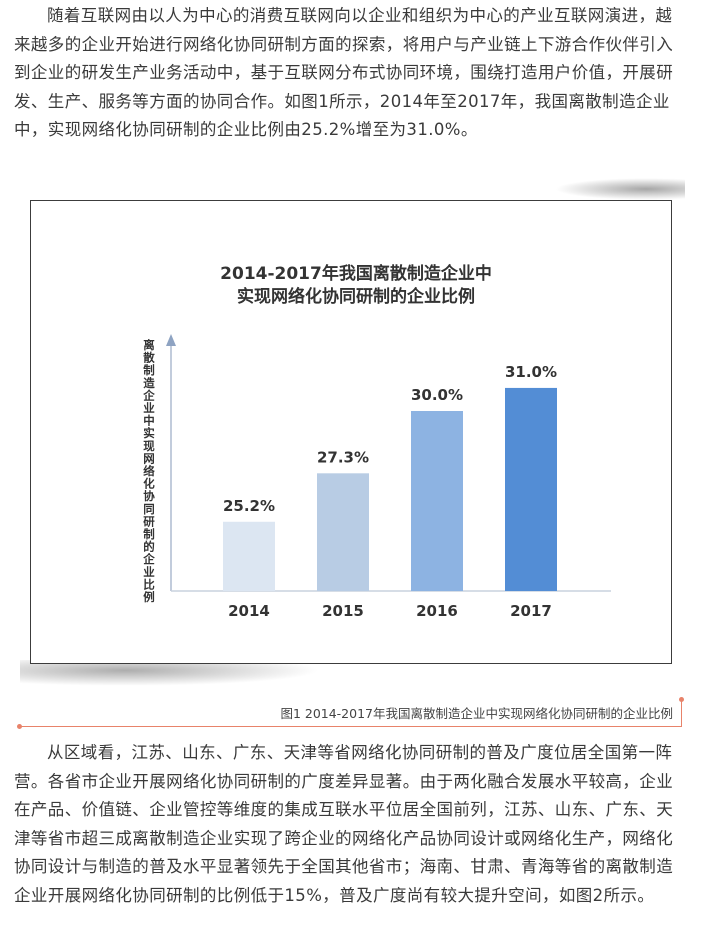 This screenshot has height=930, width=701. Describe the element at coordinates (531, 372) in the screenshot. I see `value-label-2017: 31.0%` at that location.